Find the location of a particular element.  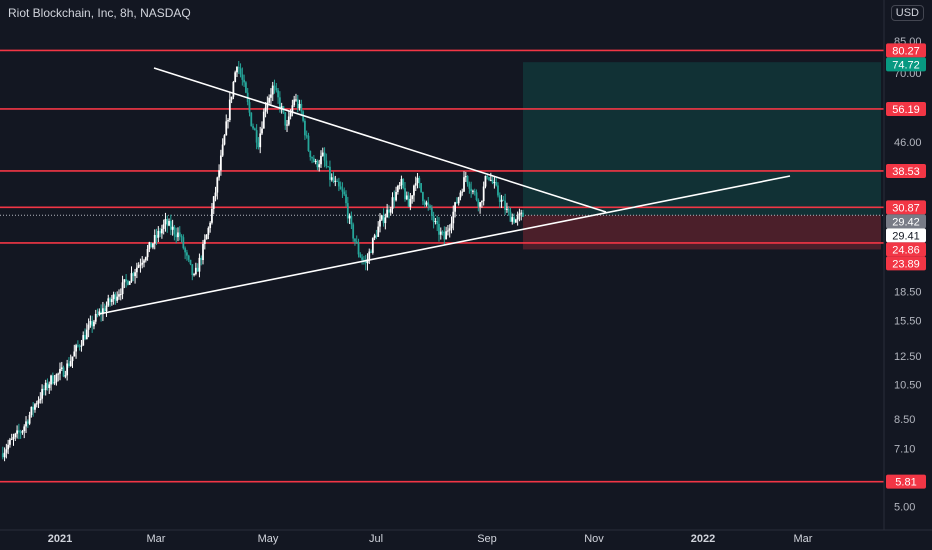

upper-trendline is located at coordinates (380, 140).